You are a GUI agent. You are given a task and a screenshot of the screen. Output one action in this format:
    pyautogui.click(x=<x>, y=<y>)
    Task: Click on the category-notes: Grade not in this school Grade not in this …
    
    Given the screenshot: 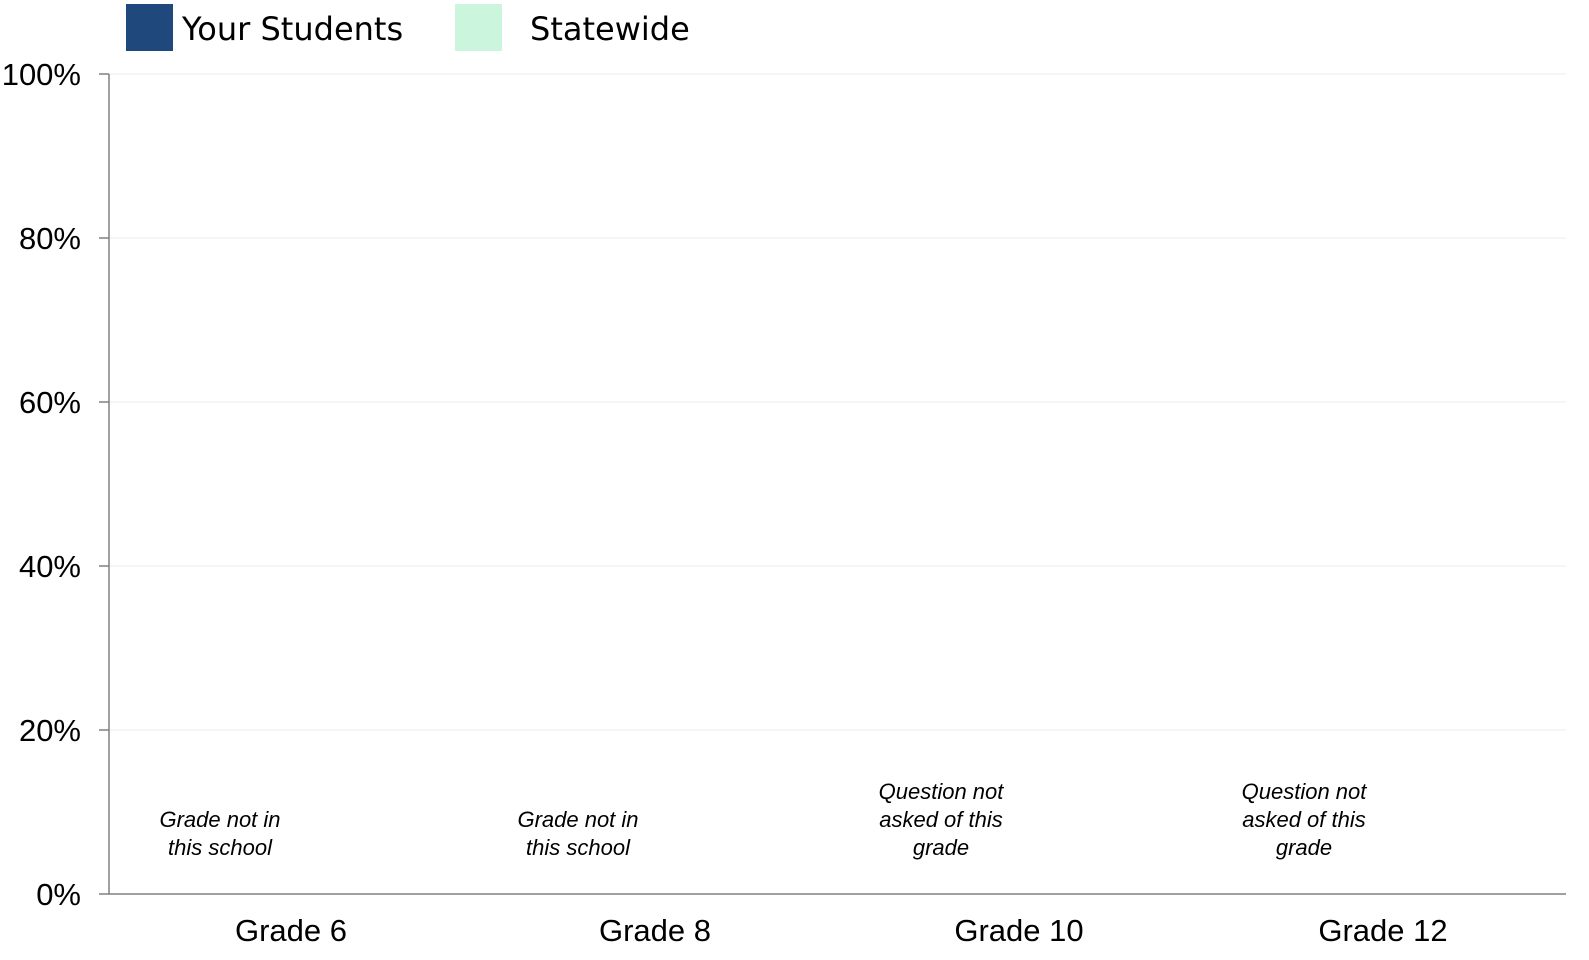 What is the action you would take?
    pyautogui.click(x=763, y=819)
    